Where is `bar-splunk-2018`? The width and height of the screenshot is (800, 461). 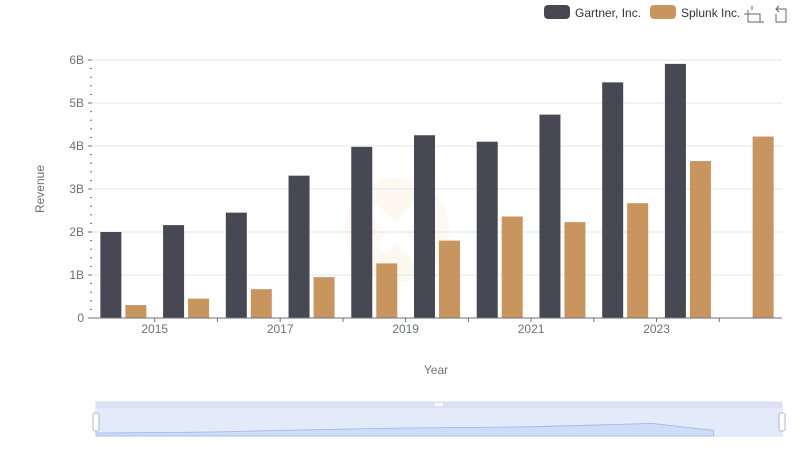 bar-splunk-2018 is located at coordinates (387, 290).